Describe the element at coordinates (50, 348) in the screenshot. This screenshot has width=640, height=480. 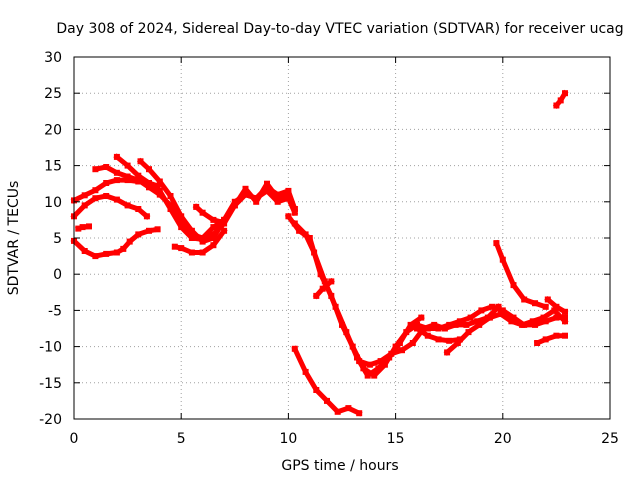
I see `y-tick-label: -10` at that location.